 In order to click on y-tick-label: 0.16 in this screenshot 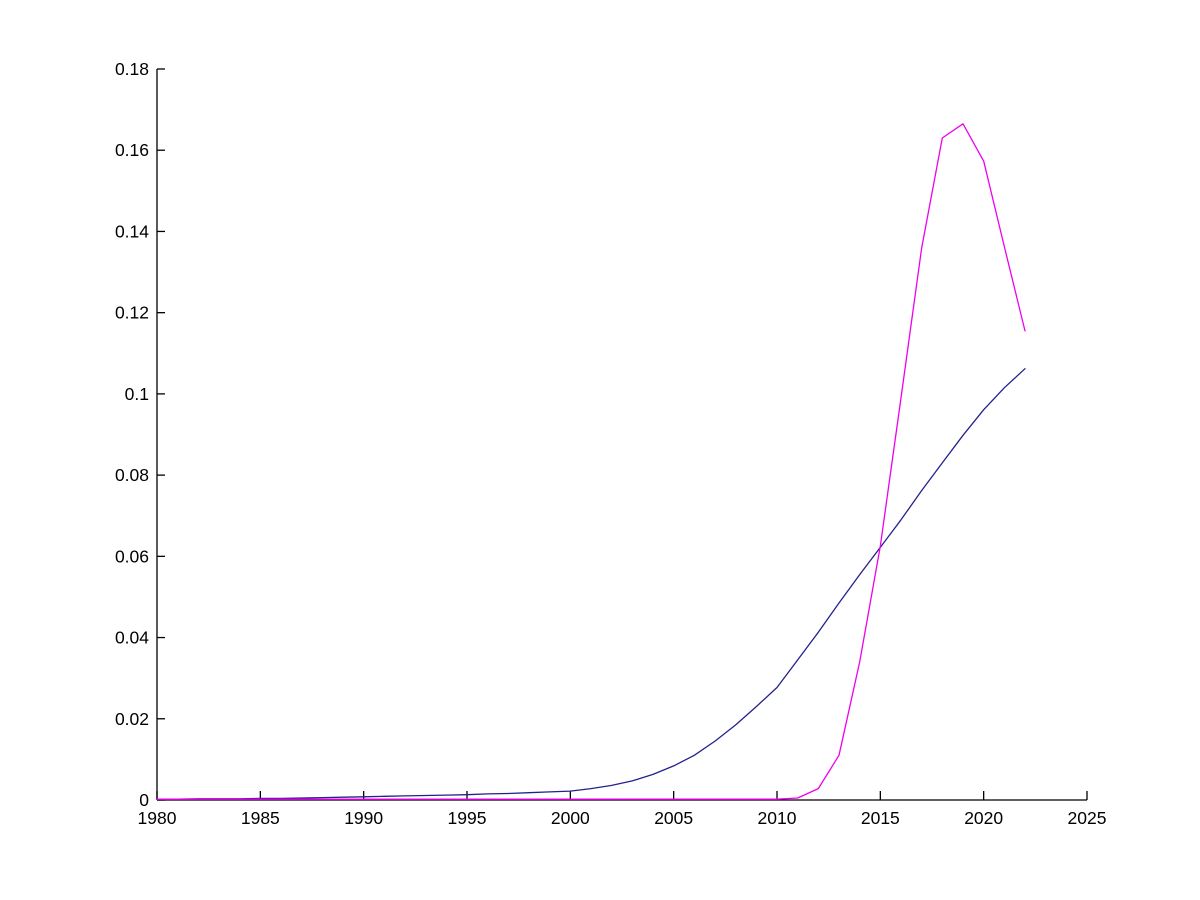, I will do `click(132, 150)`.